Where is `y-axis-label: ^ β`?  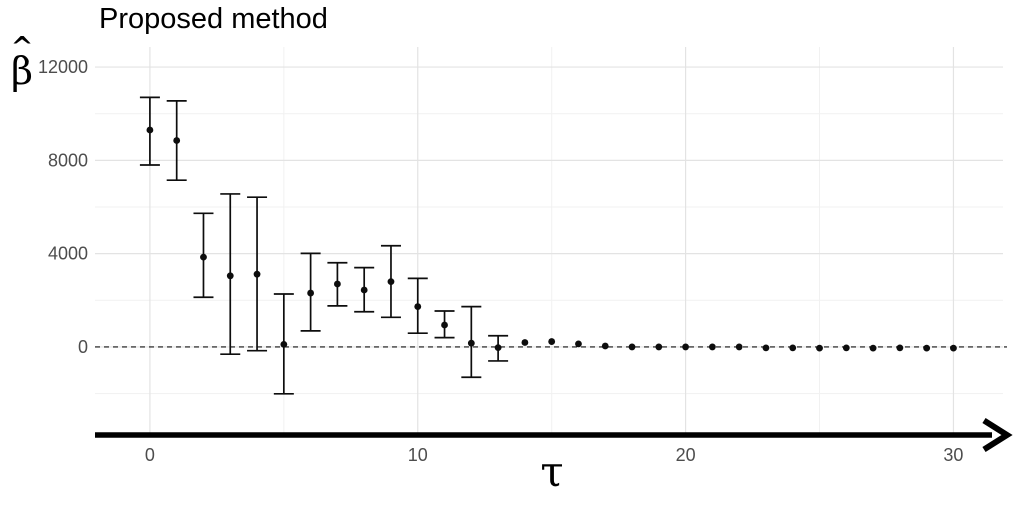 y-axis-label: ^ β is located at coordinates (22, 68).